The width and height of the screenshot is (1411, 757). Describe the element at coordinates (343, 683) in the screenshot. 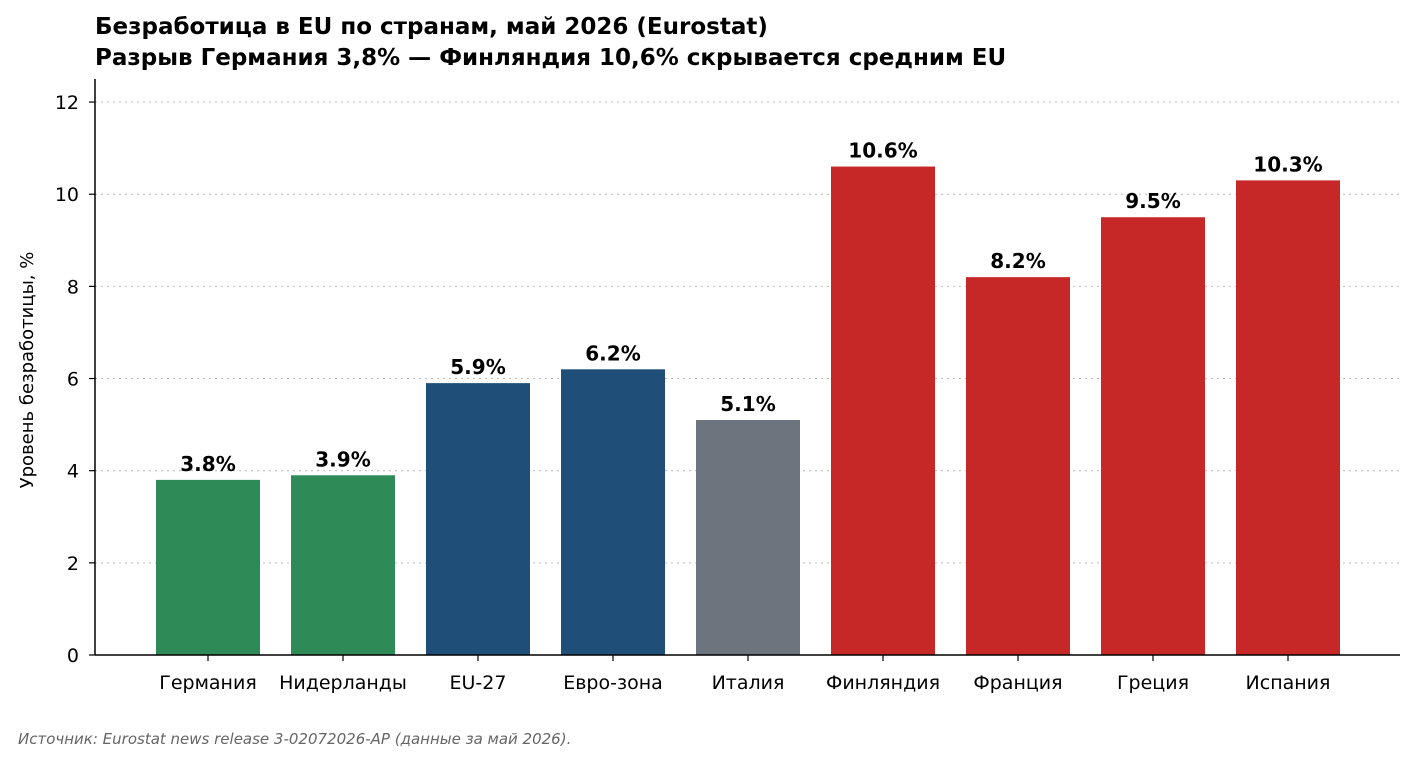

I see `x-tick-label: Нидерланды` at that location.